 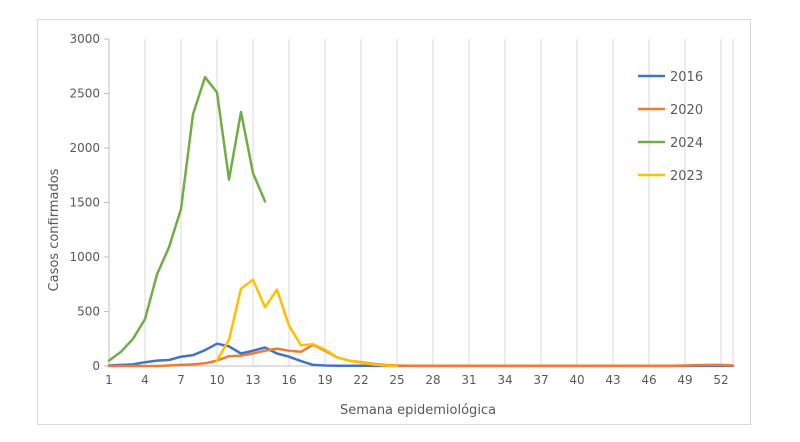 I want to click on x-tick-label: 37, so click(x=540, y=380).